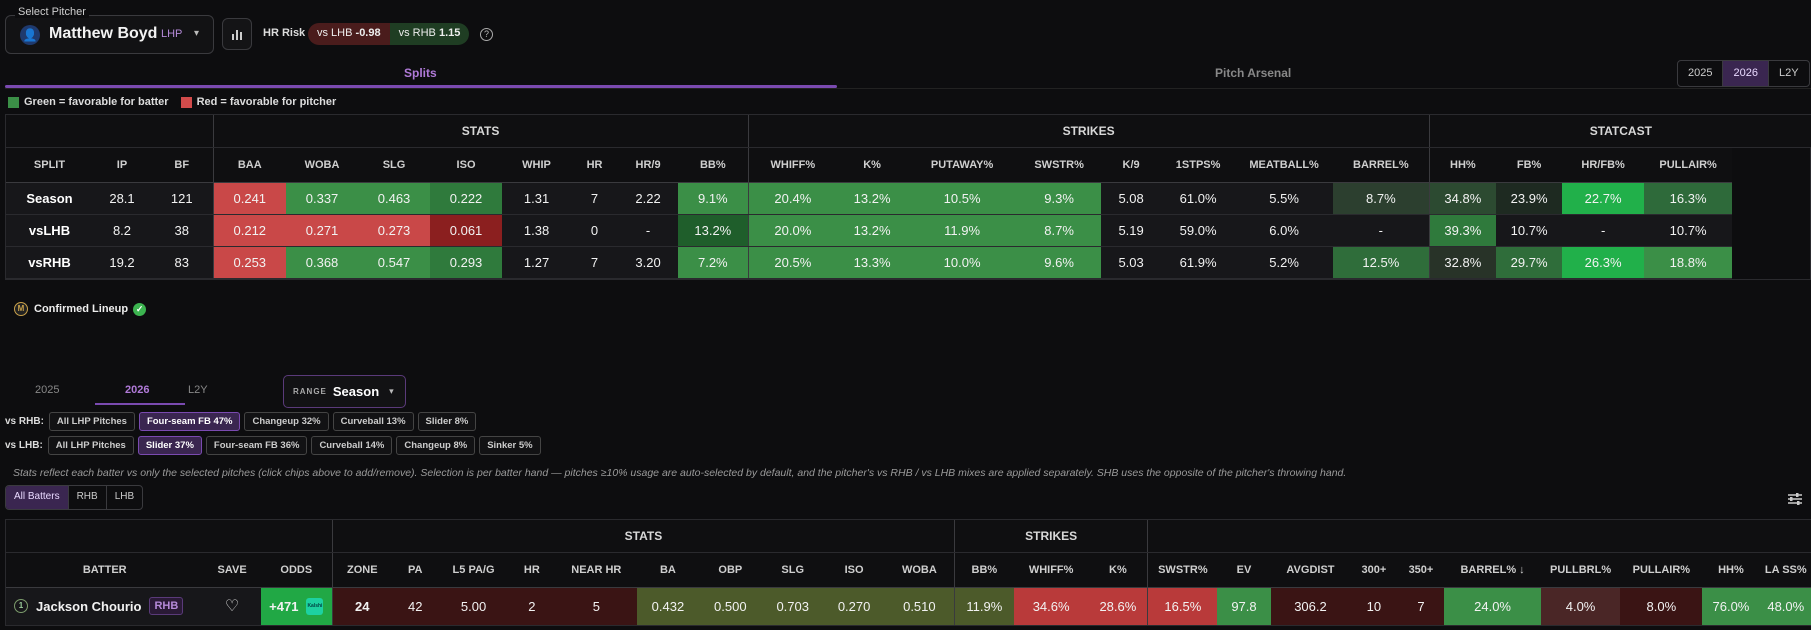  What do you see at coordinates (105, 570) in the screenshot?
I see `column-header-batter: BATTER` at bounding box center [105, 570].